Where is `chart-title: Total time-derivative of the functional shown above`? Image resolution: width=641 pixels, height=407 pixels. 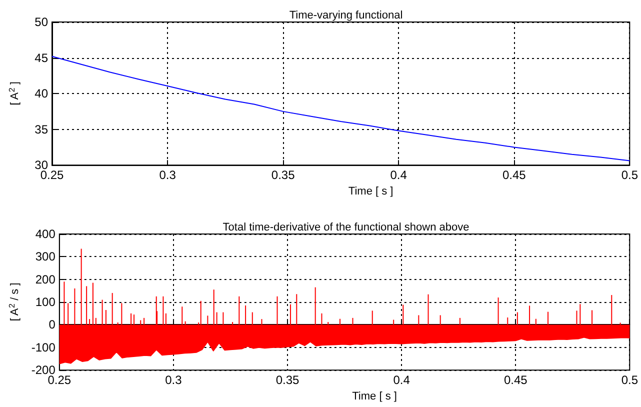 chart-title: Total time-derivative of the functional shown above is located at coordinates (346, 228).